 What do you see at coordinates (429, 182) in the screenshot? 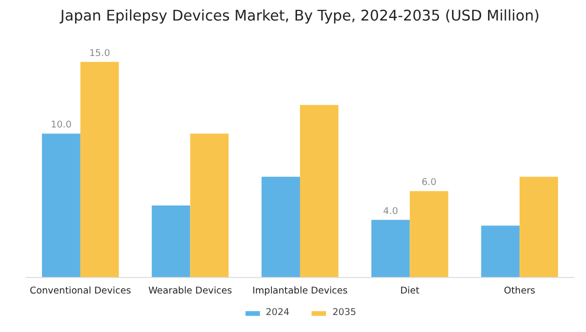
I see `data-label: 6.0` at bounding box center [429, 182].